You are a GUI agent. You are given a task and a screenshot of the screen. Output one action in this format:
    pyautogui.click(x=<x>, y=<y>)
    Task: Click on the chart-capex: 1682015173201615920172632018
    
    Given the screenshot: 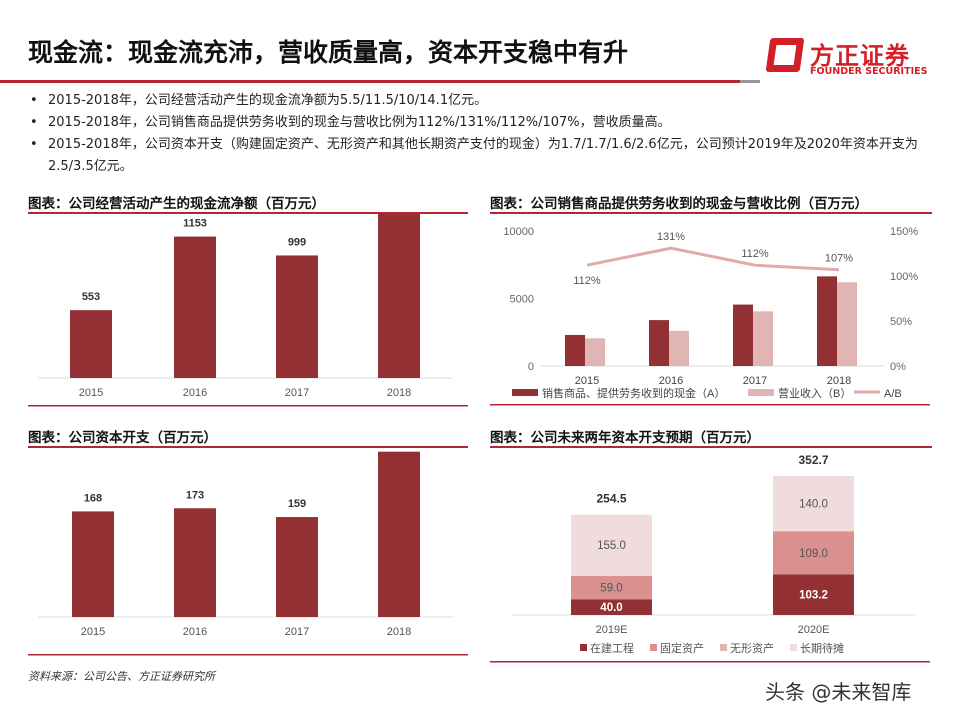 What is the action you would take?
    pyautogui.click(x=248, y=553)
    